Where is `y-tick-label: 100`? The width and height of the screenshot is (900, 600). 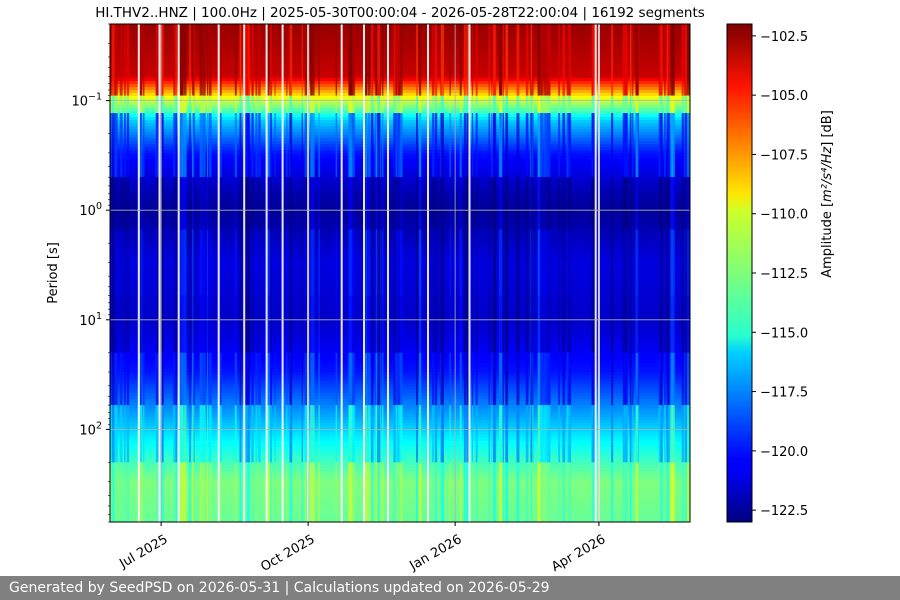 y-tick-label: 100 is located at coordinates (90, 210).